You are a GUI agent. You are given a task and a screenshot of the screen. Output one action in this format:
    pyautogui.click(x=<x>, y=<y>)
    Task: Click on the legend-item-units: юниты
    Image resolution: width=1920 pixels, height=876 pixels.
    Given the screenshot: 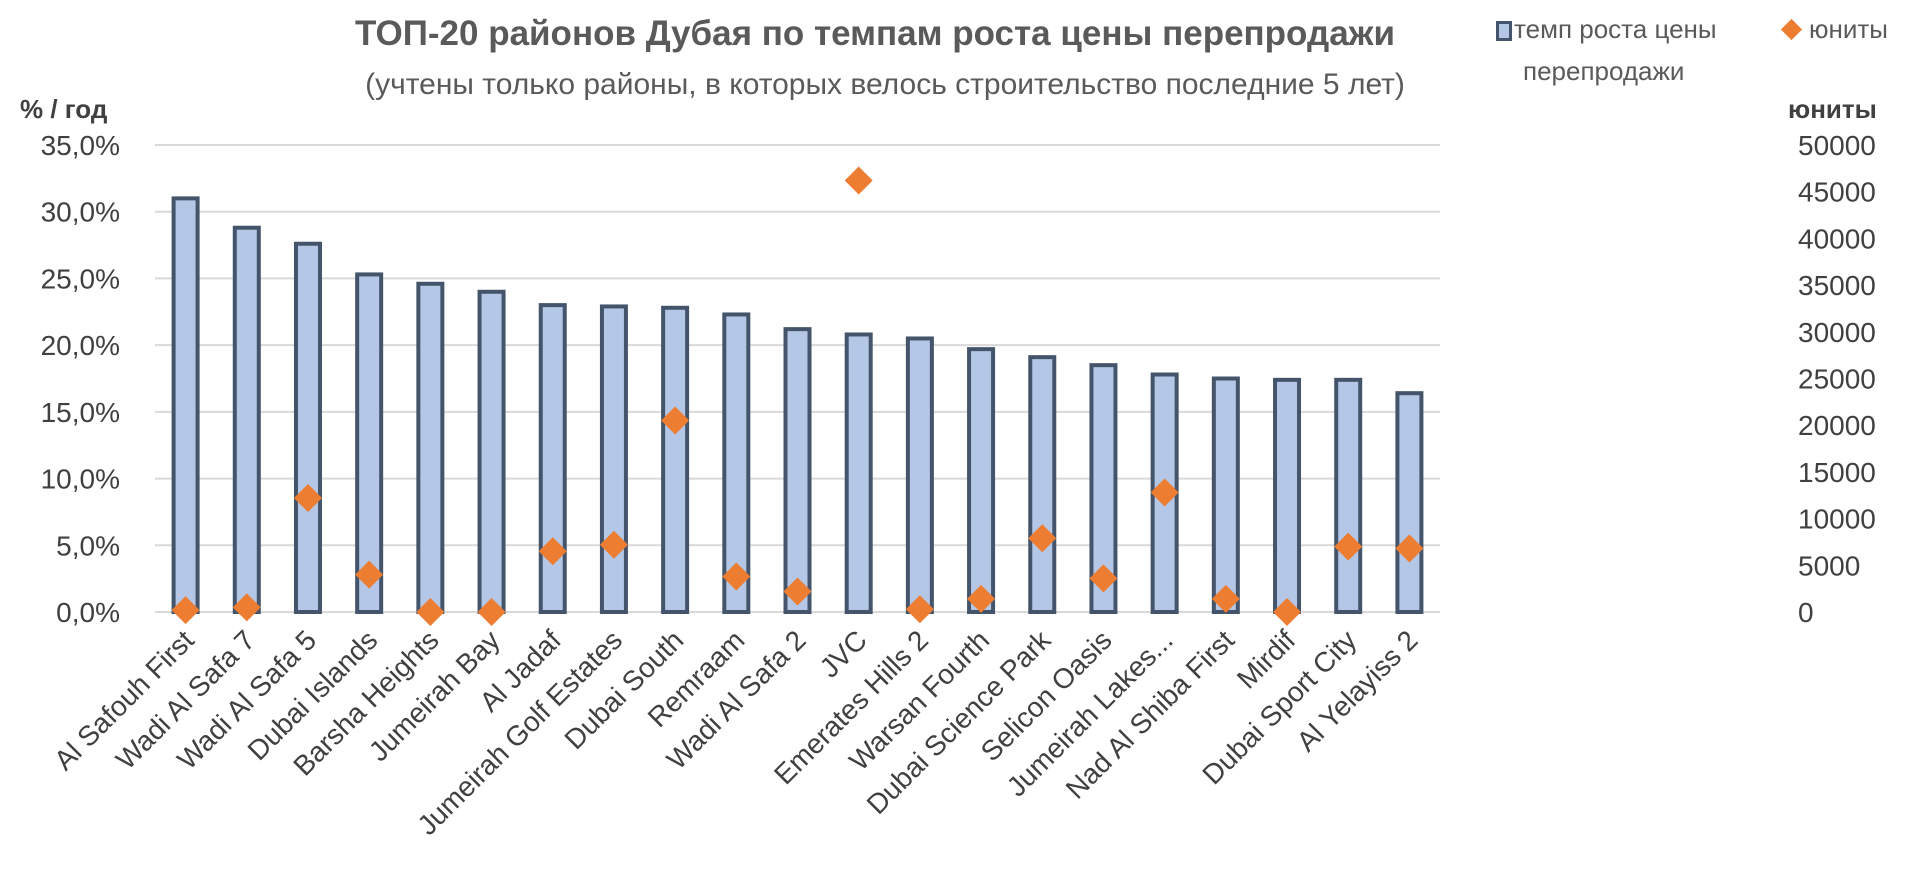 What is the action you would take?
    pyautogui.click(x=1834, y=29)
    